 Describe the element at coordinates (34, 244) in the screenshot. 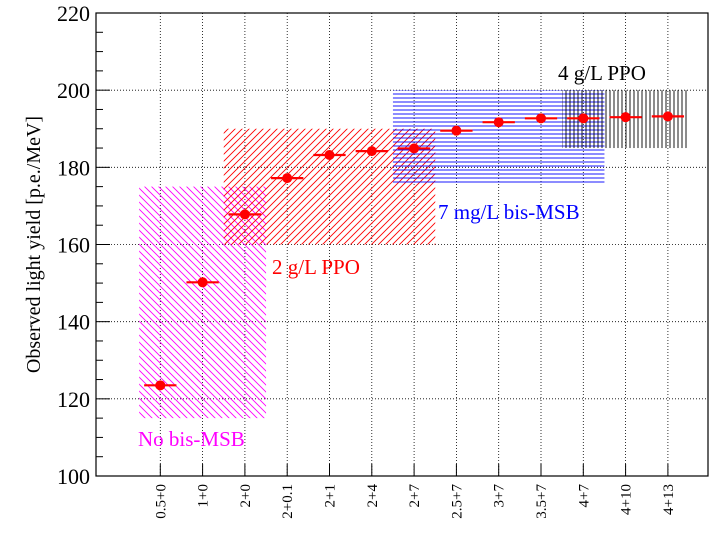

I see `y-axis-label: Observed light yield [p.e./MeV]` at that location.